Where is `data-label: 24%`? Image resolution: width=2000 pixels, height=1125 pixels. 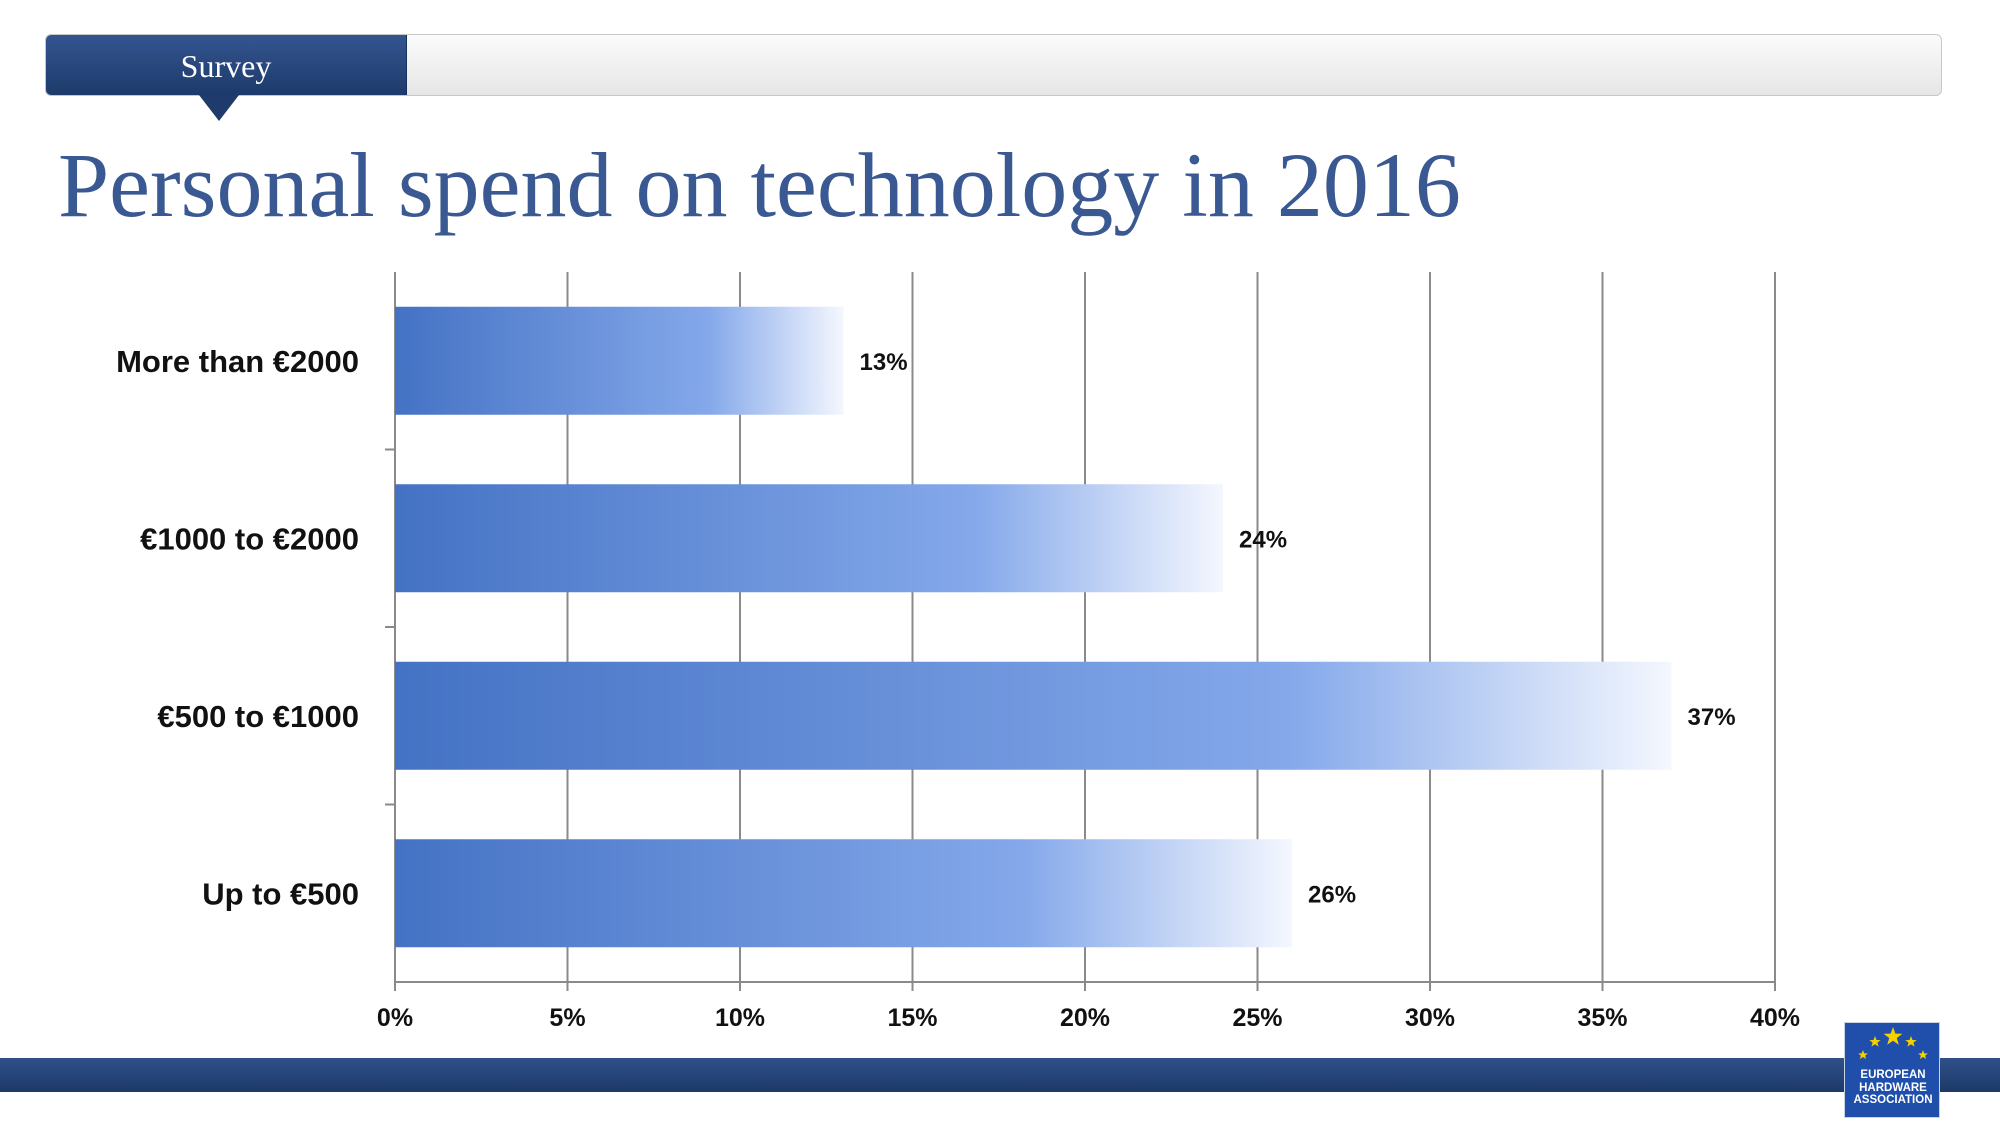 data-label: 24% is located at coordinates (1263, 539).